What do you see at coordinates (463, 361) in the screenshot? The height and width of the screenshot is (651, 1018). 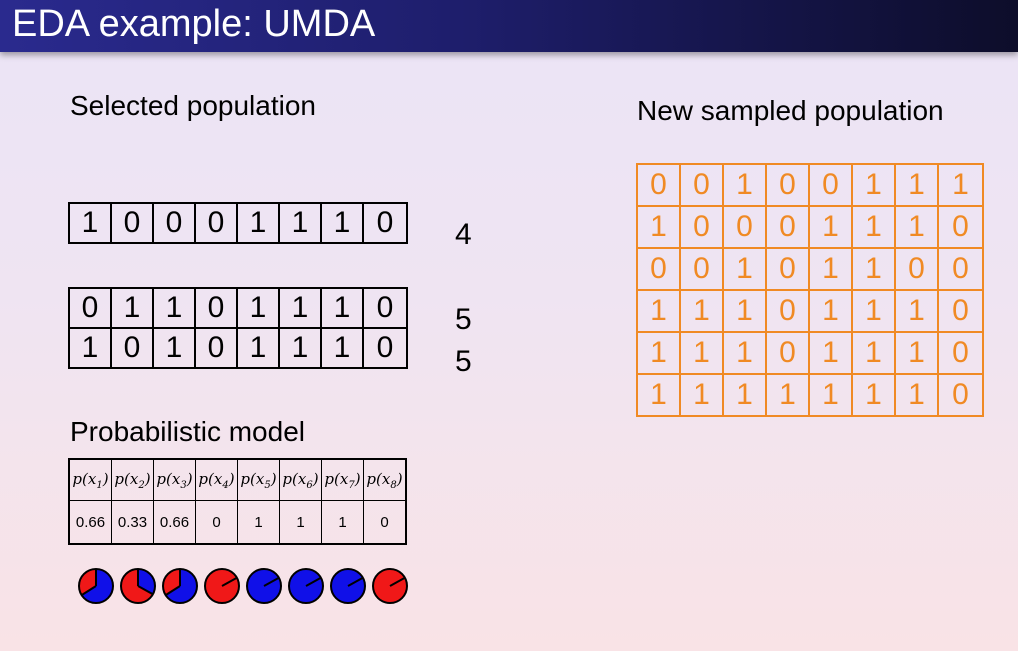 I see `fitness-value: 5` at bounding box center [463, 361].